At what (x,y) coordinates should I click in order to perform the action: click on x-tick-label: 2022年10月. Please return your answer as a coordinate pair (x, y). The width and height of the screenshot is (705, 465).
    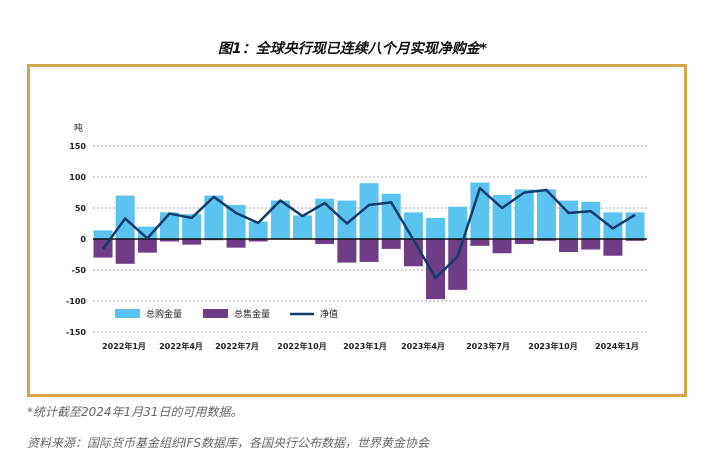
    Looking at the image, I should click on (301, 346).